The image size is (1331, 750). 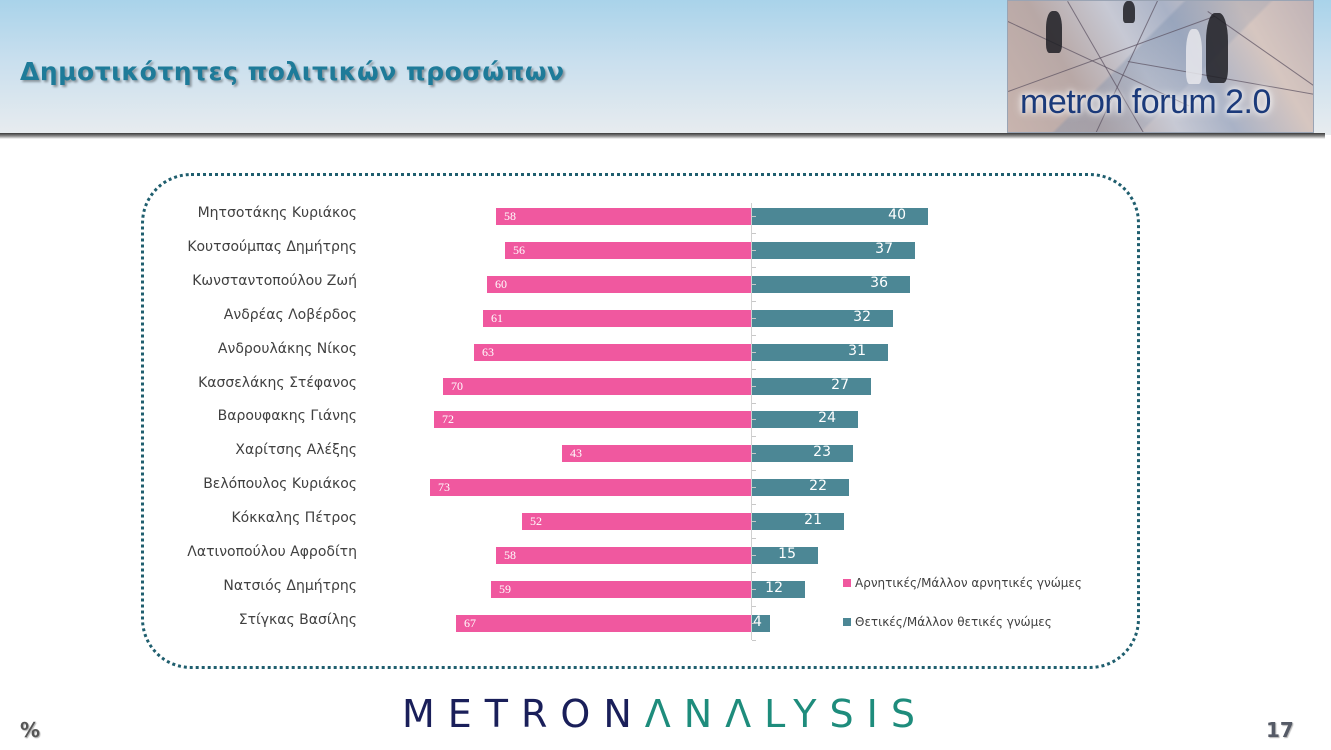 I want to click on chart-row: Μητσοτάκης Κυριάκος 58 40, so click(x=665, y=215).